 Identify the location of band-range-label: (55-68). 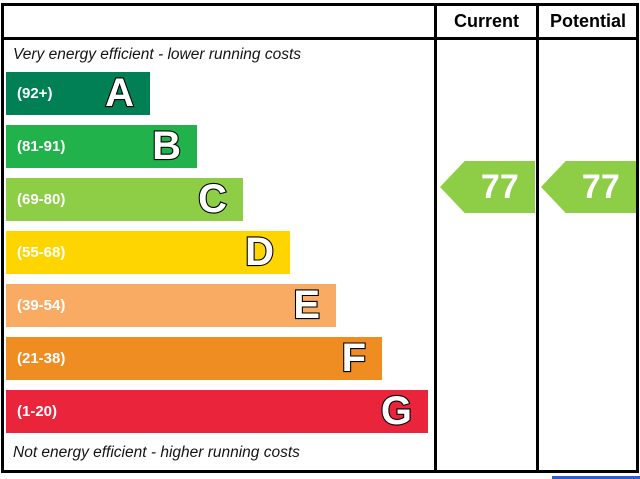
(41, 252).